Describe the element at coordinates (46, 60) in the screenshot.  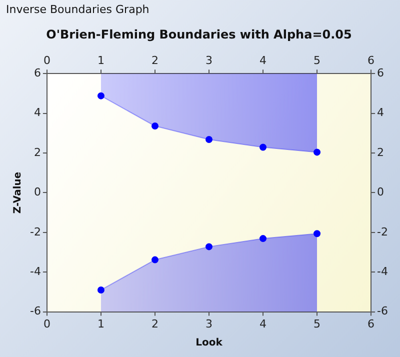
I see `x2-tick-label: 0` at that location.